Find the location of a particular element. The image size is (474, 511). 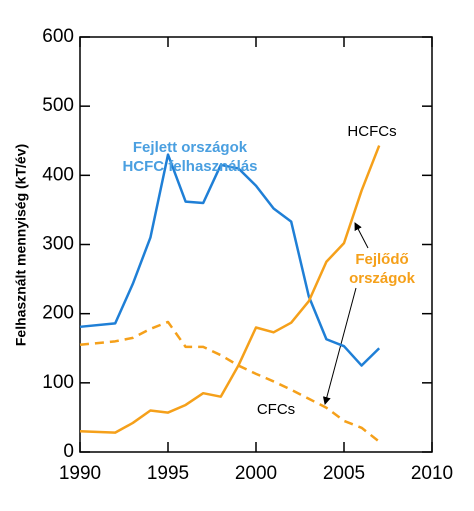

y-tick-label: 400 is located at coordinates (58, 174).